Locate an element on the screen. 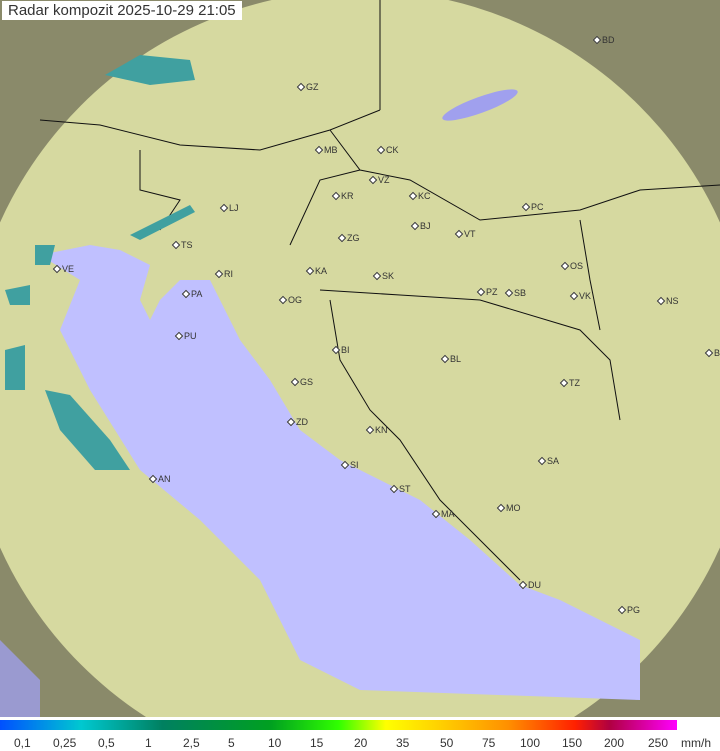  city-code: SK is located at coordinates (388, 276).